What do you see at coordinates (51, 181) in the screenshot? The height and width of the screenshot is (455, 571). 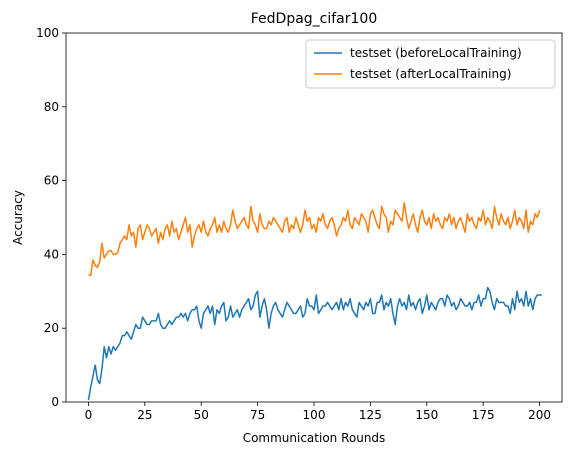 I see `y-tick-label: 60` at bounding box center [51, 181].